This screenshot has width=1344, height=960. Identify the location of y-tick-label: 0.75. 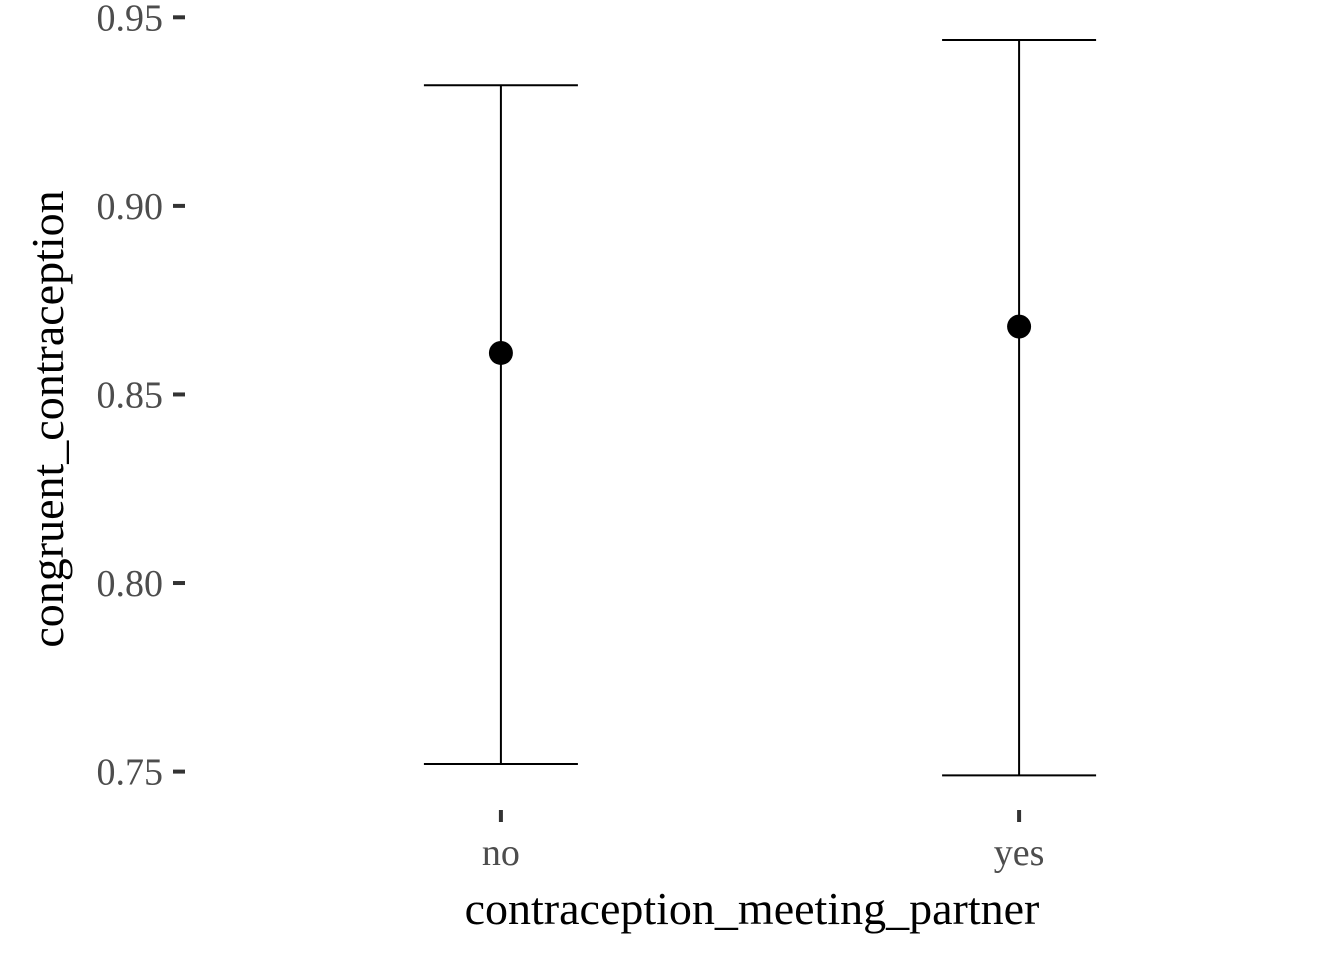
(130, 773).